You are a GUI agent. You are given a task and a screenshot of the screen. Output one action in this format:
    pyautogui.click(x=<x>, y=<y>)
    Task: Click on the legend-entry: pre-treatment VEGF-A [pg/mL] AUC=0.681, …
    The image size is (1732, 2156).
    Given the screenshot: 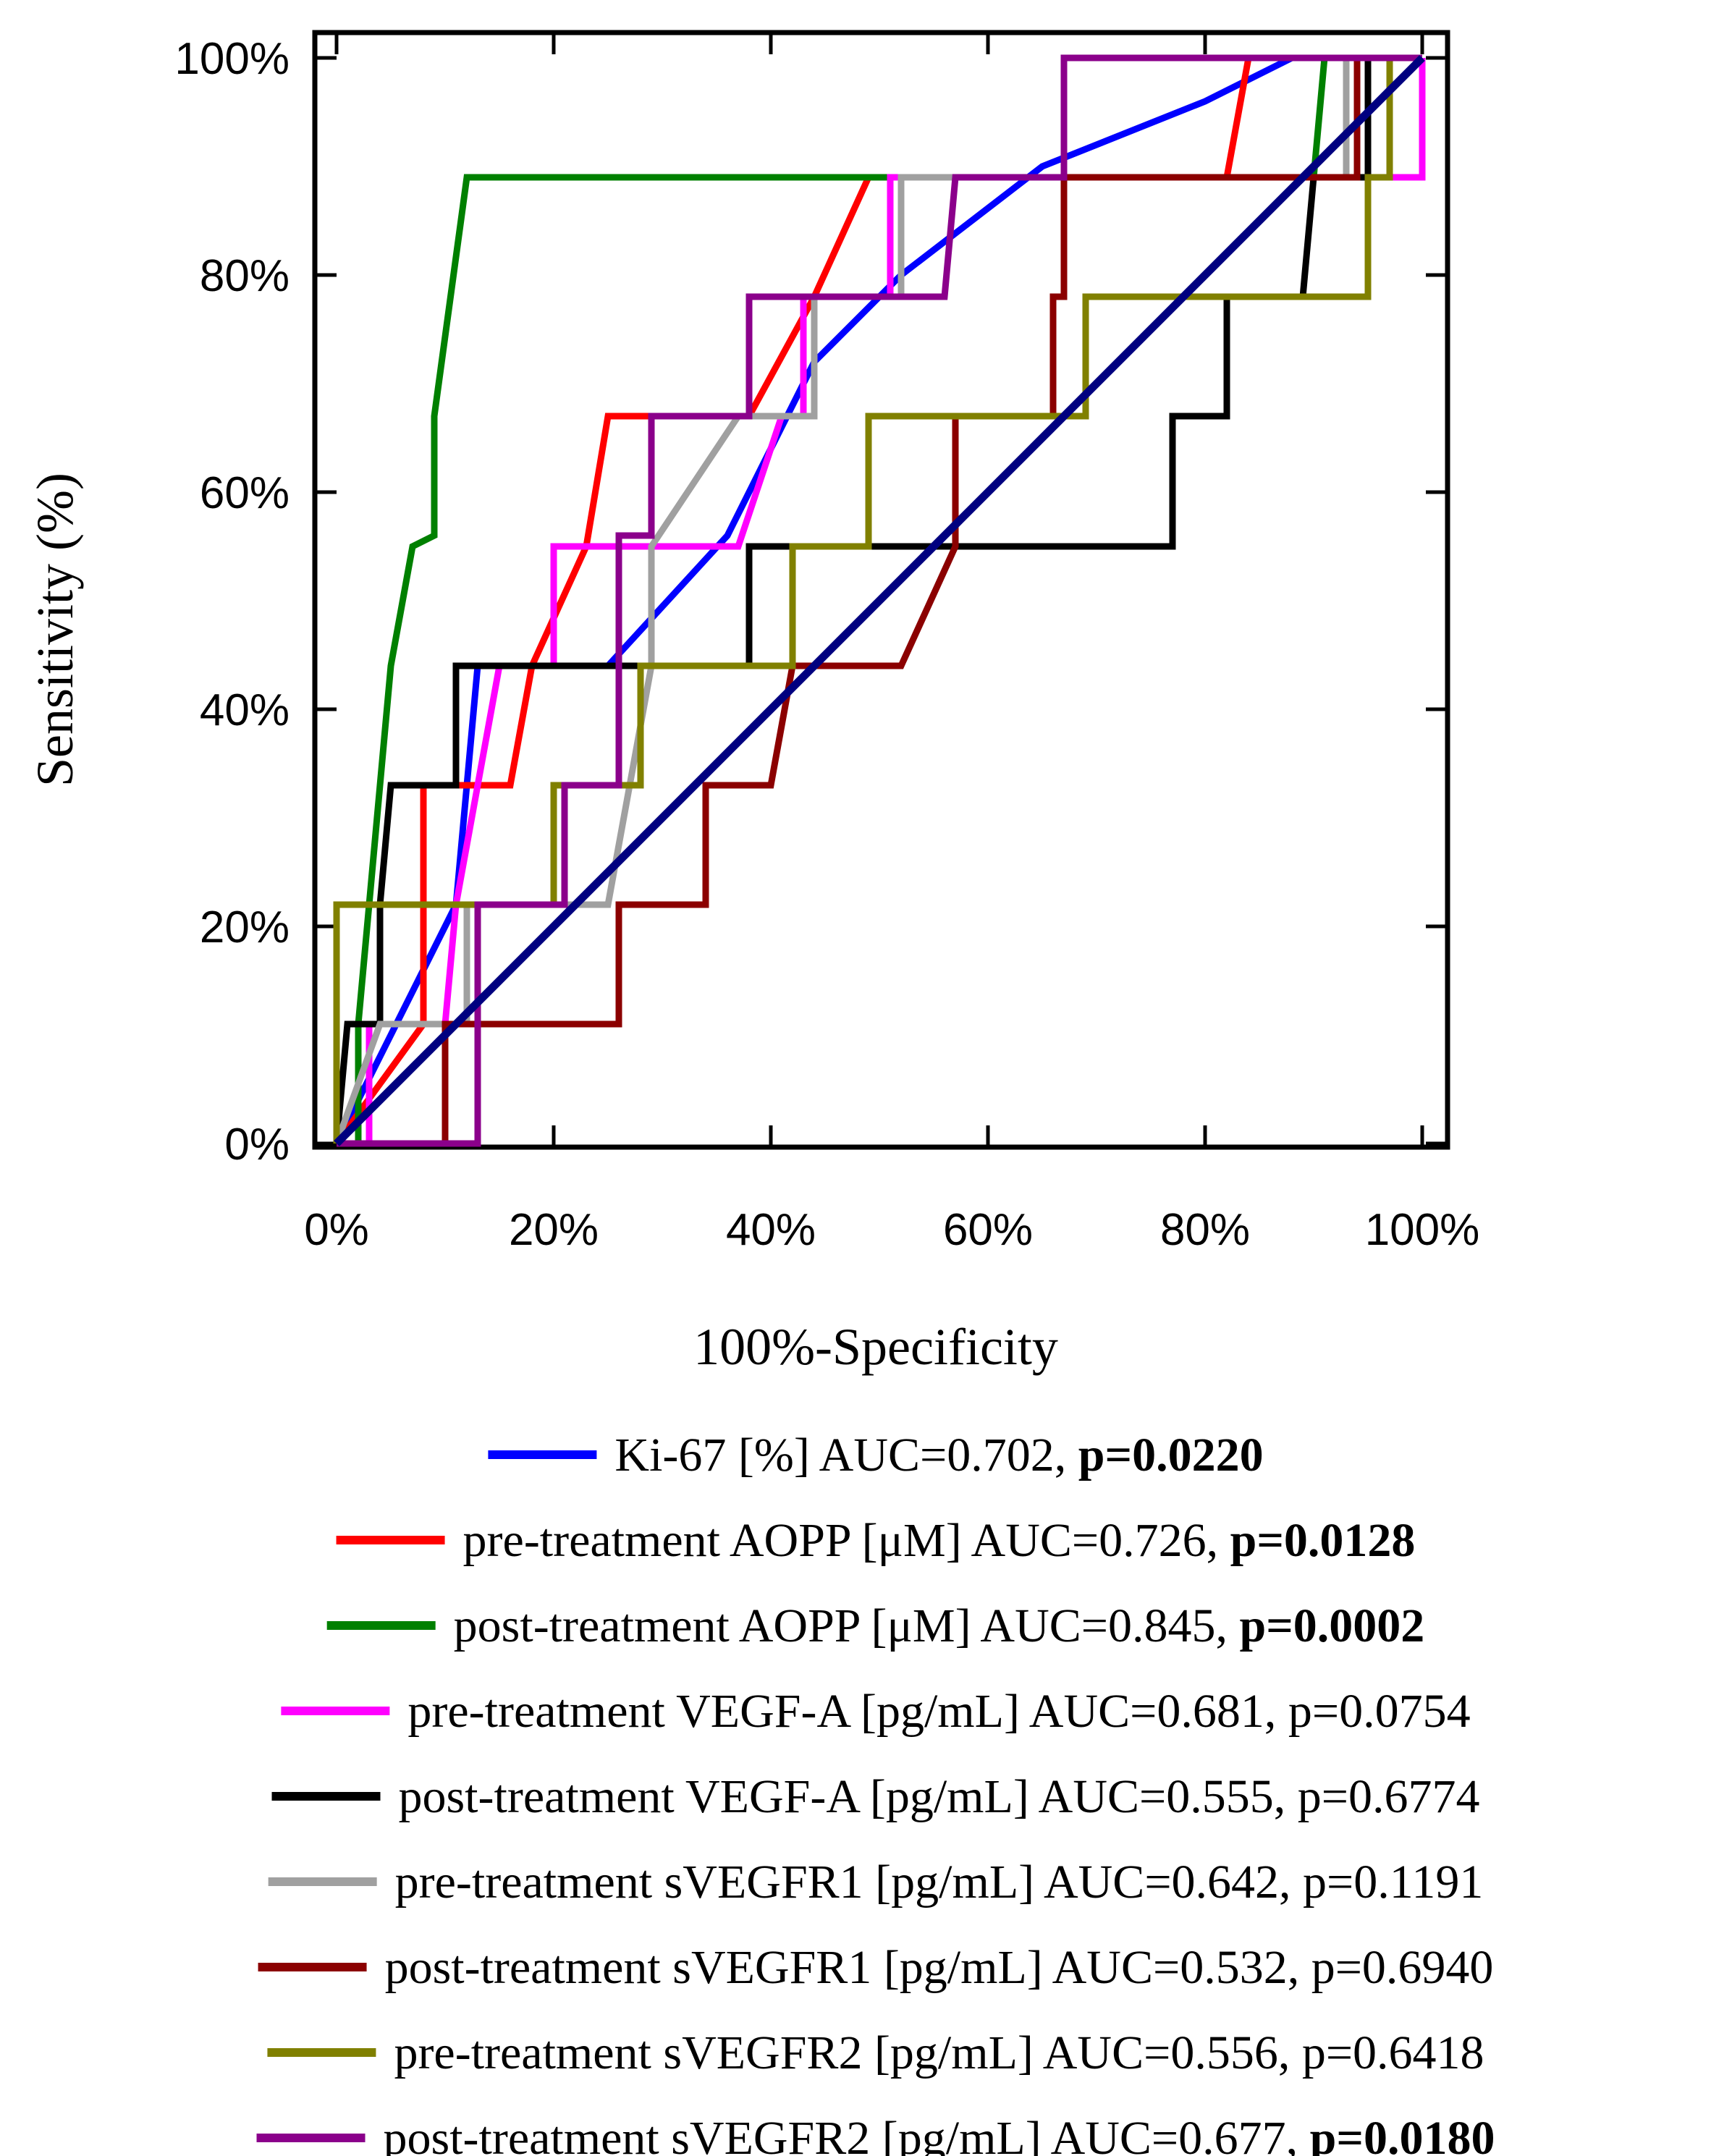 What is the action you would take?
    pyautogui.click(x=876, y=1711)
    